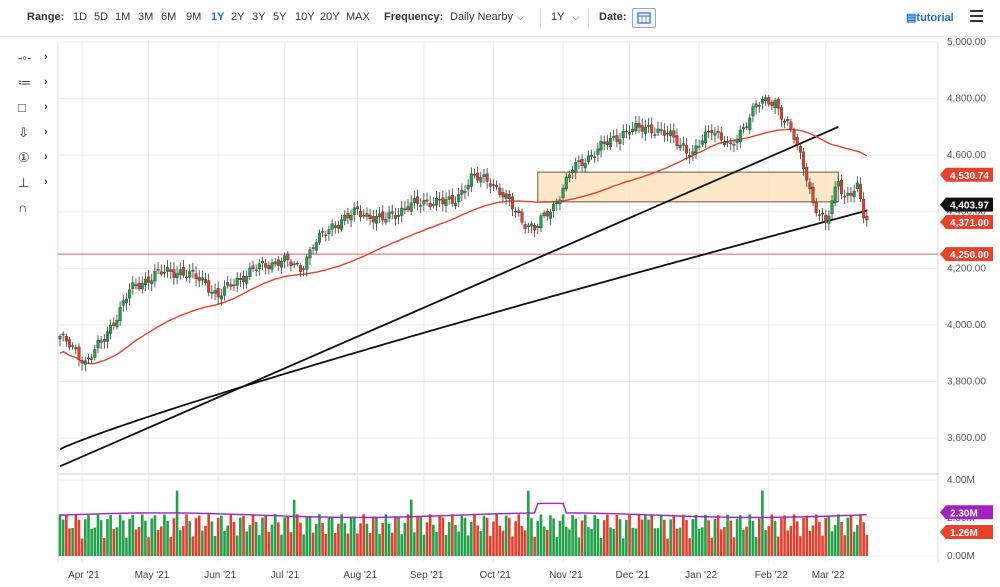 The image size is (1000, 587). I want to click on range-button-2y: 2Y, so click(238, 17).